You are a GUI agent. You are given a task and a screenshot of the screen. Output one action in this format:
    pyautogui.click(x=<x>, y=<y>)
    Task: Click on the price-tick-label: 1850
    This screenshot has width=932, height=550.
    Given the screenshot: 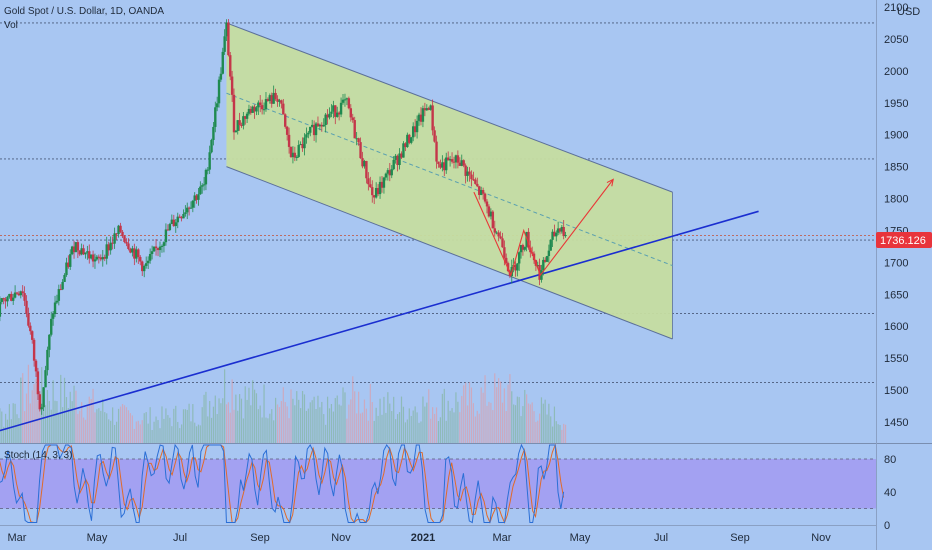 What is the action you would take?
    pyautogui.click(x=896, y=168)
    